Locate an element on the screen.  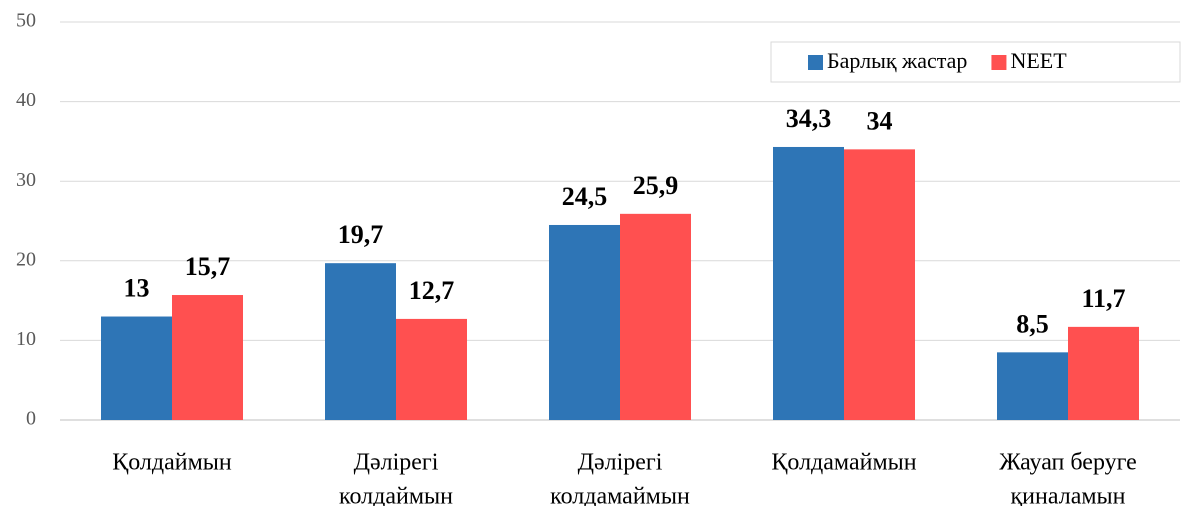
value-label: 34 is located at coordinates (880, 120).